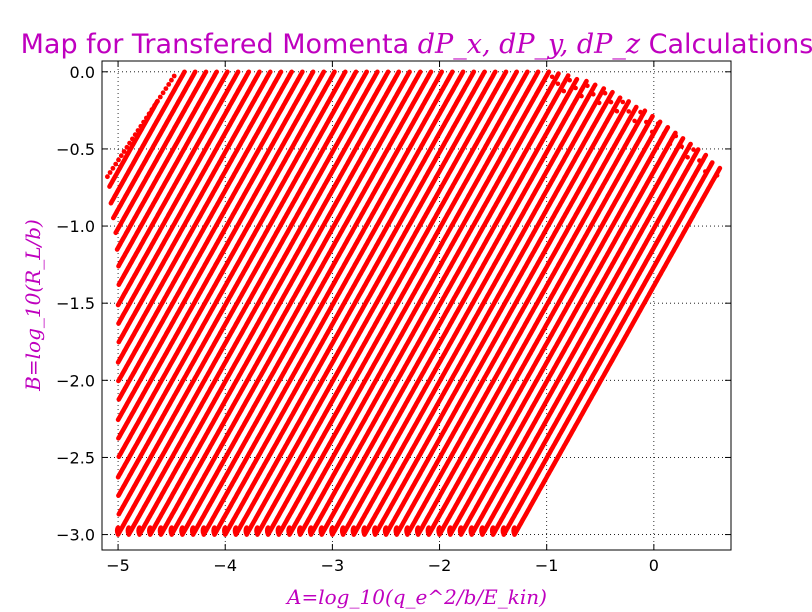  Describe the element at coordinates (118, 565) in the screenshot. I see `x-tick-label: −5` at that location.